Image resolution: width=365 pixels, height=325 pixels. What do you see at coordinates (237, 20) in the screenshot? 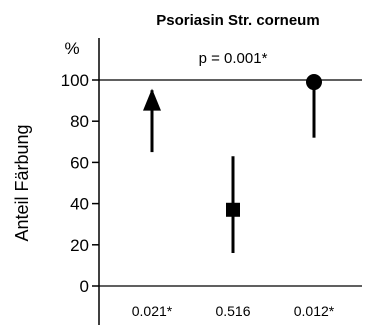
I see `chart-title: Psoriasin Str. corneum` at bounding box center [237, 20].